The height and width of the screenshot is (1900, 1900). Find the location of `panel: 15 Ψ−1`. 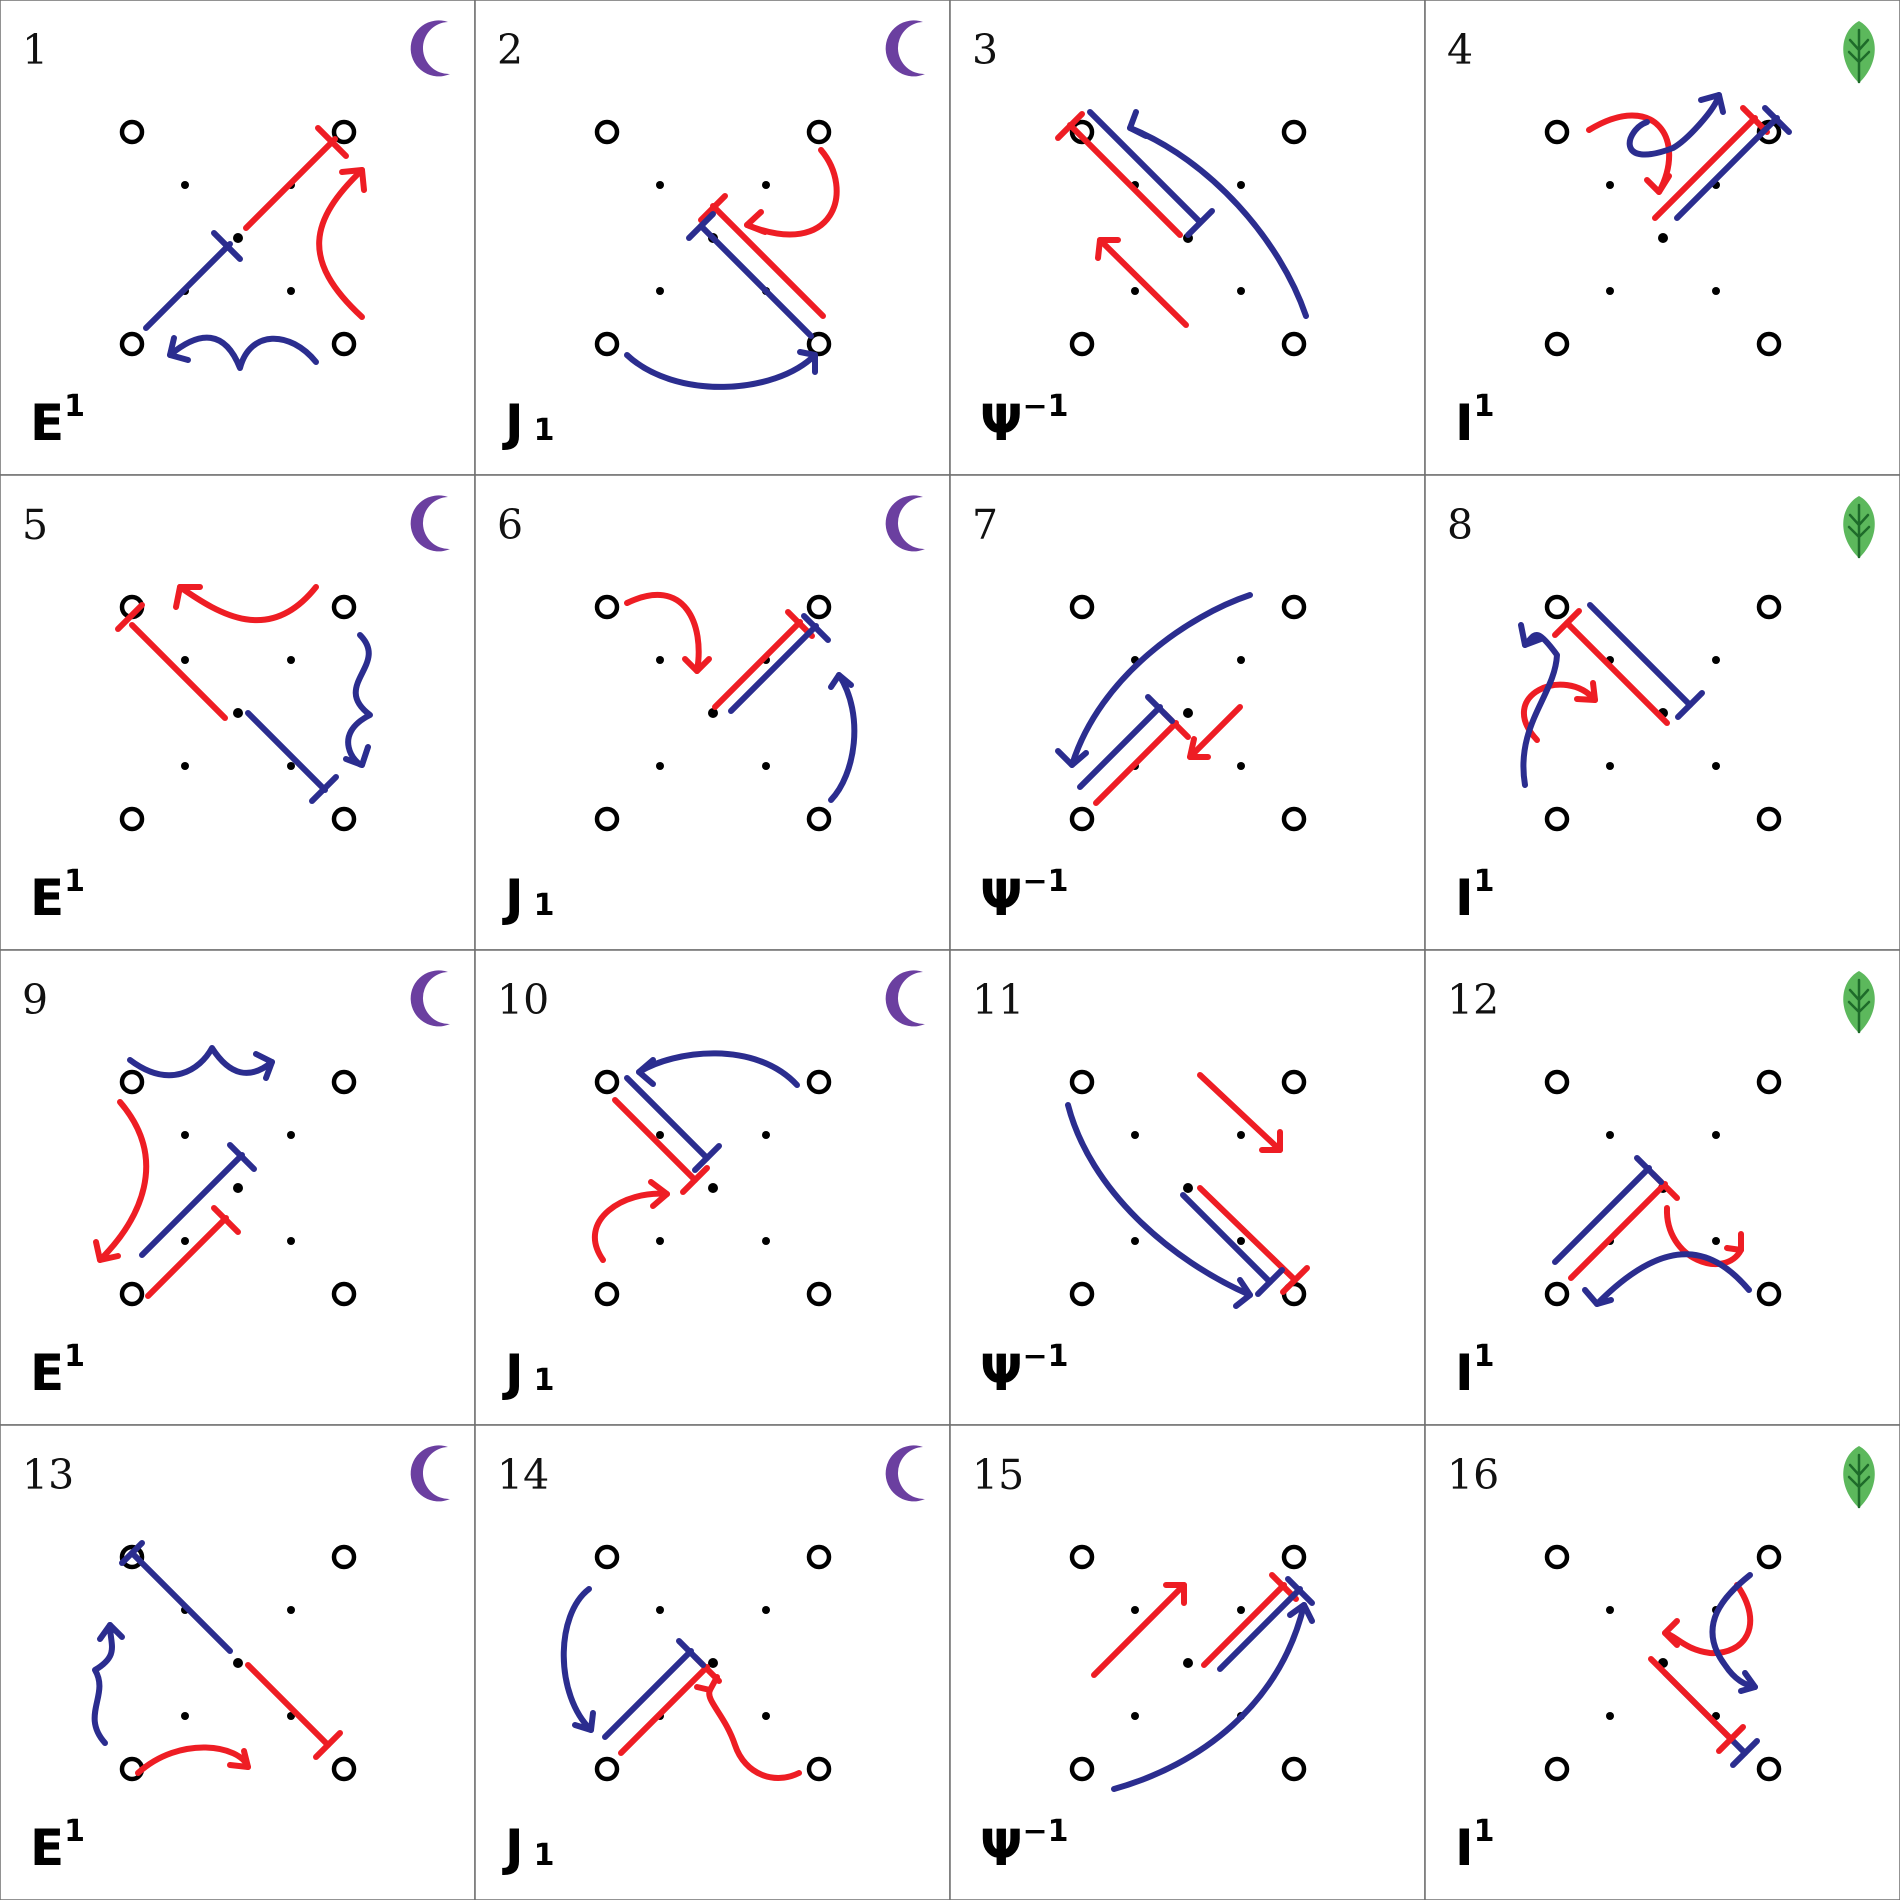

panel: 15 Ψ−1 is located at coordinates (1187, 1662).